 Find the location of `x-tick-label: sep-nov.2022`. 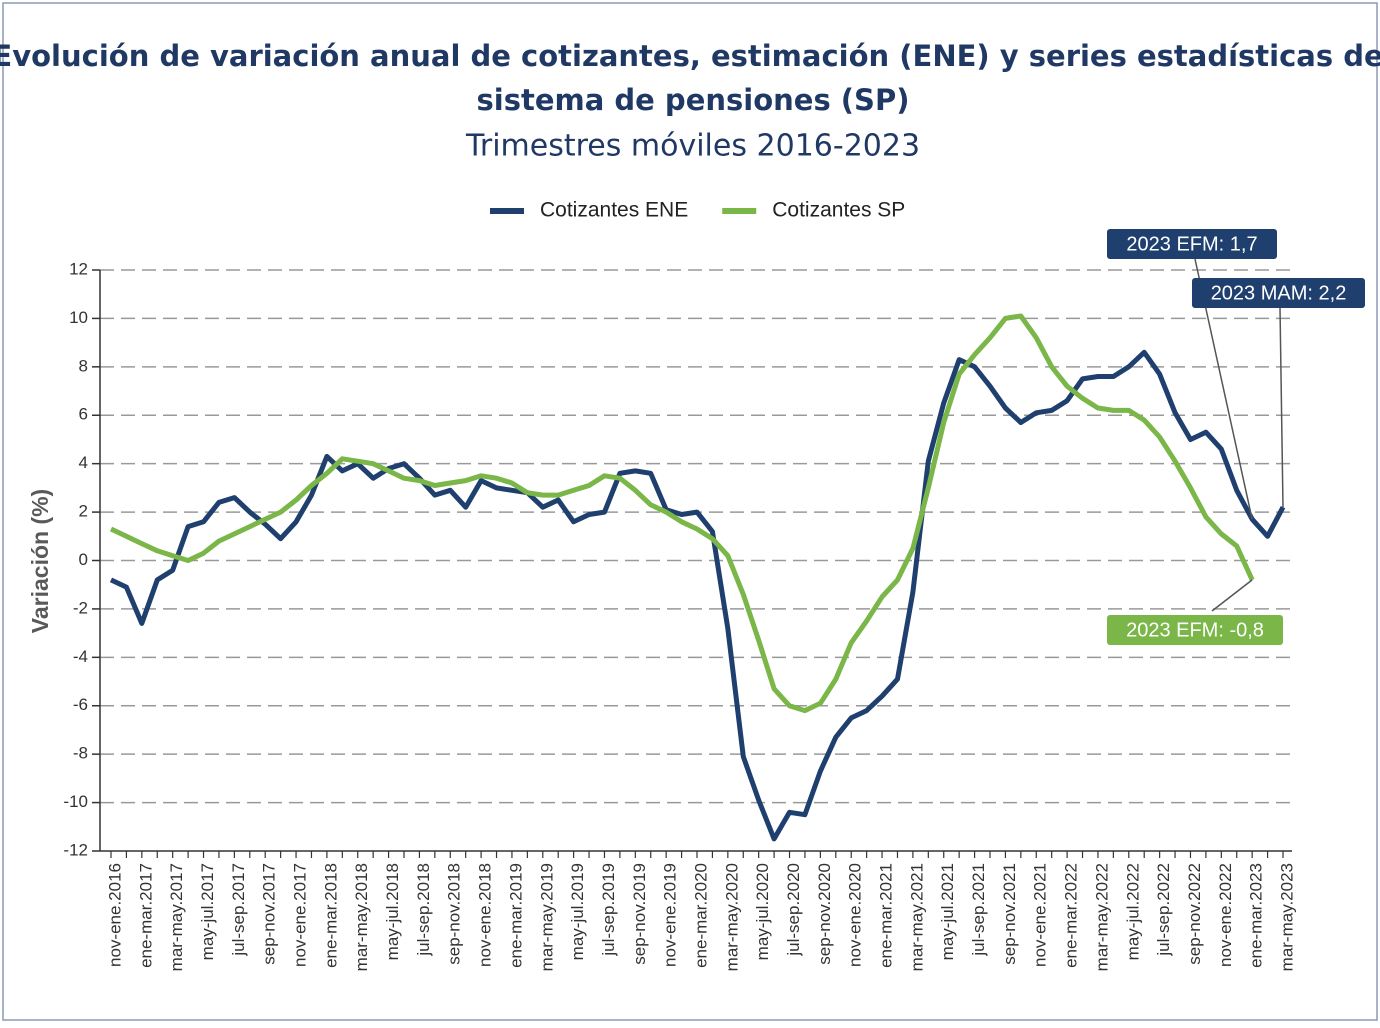

x-tick-label: sep-nov.2022 is located at coordinates (1194, 914).